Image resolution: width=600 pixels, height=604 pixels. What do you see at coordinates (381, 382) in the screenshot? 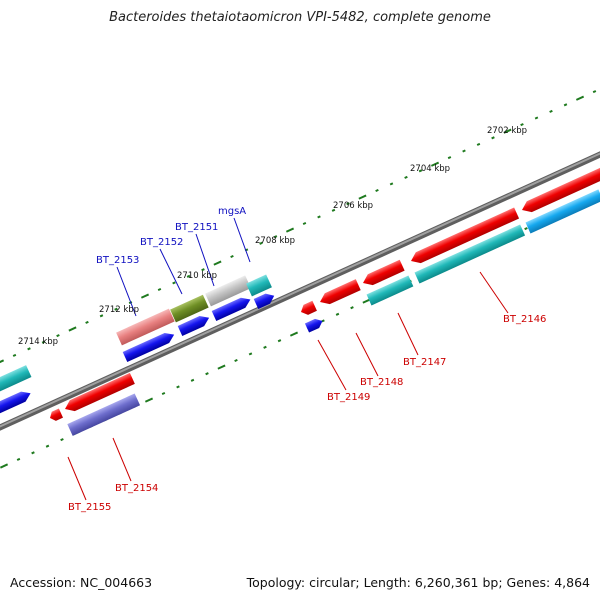
I see `gene-label-BT_2148: BT_2148` at bounding box center [381, 382].